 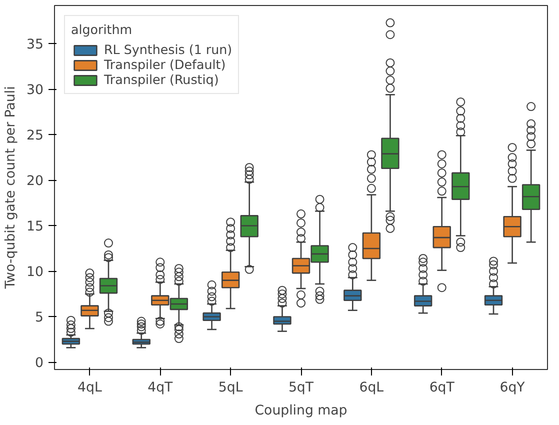 What do you see at coordinates (90, 388) in the screenshot?
I see `x-tick-label: 4qL` at bounding box center [90, 388].